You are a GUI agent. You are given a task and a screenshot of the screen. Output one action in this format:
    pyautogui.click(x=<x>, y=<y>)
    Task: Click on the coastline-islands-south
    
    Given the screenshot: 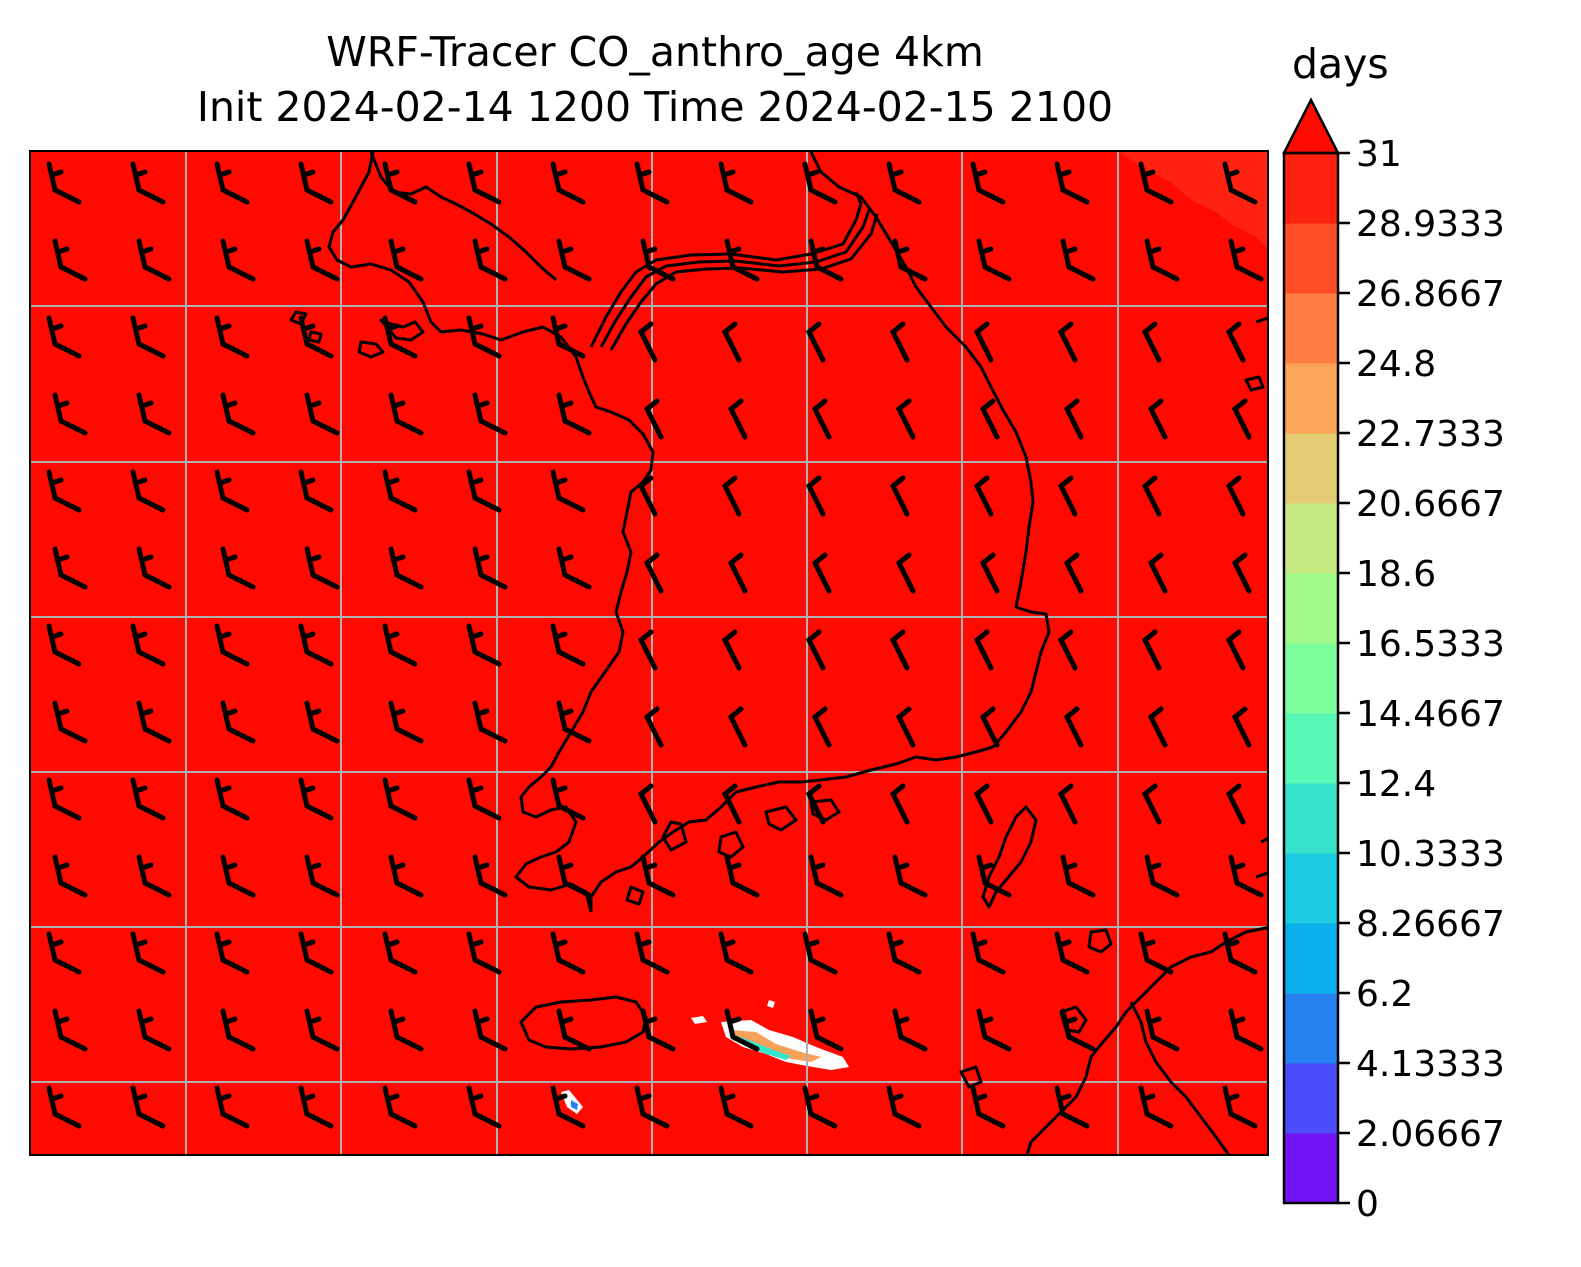 What is the action you would take?
    pyautogui.click(x=733, y=852)
    